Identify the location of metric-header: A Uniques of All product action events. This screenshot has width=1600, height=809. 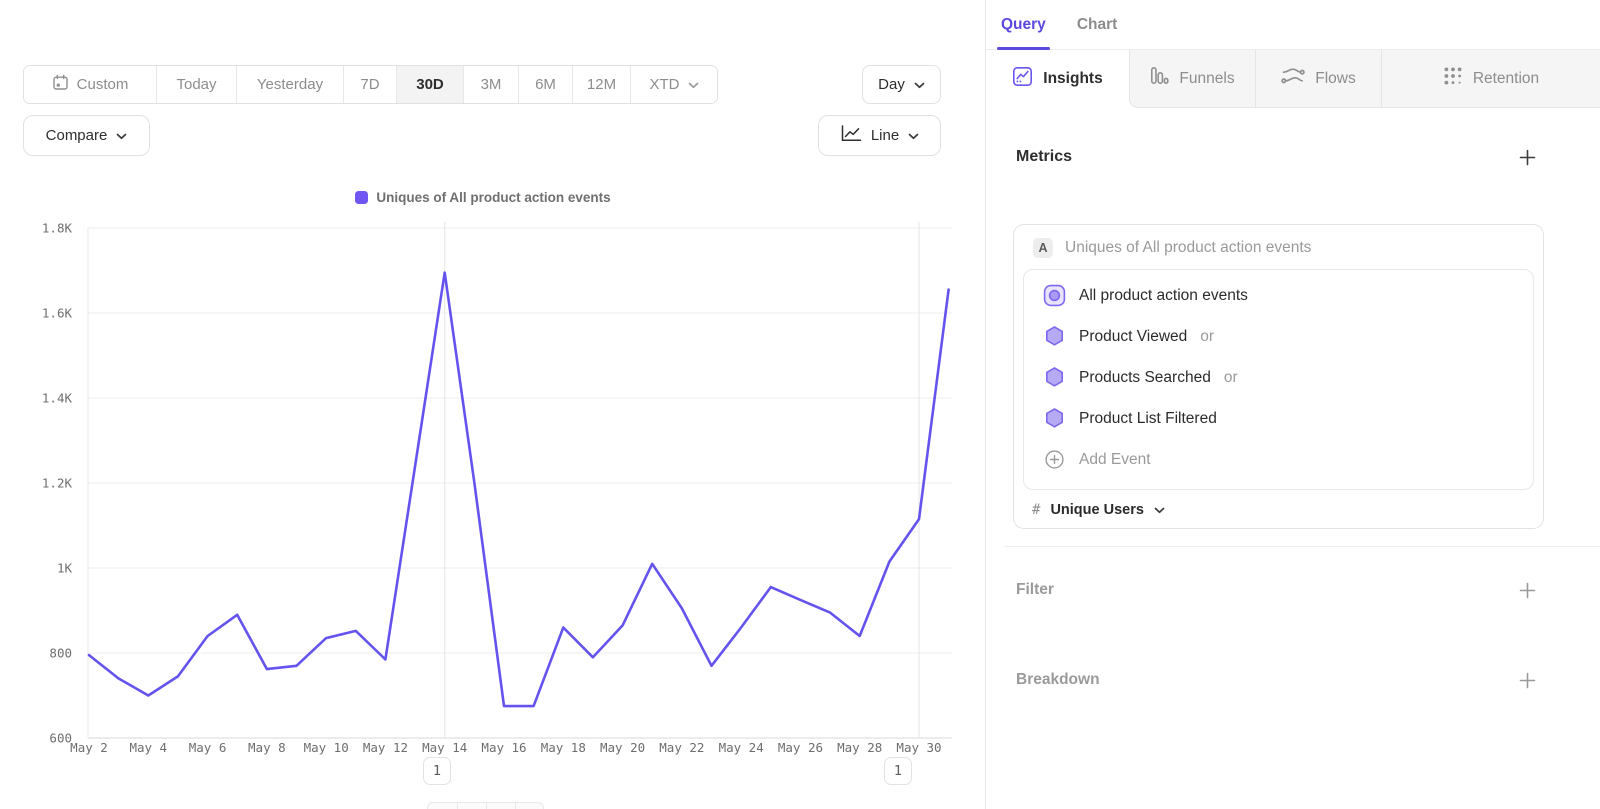
(1278, 241).